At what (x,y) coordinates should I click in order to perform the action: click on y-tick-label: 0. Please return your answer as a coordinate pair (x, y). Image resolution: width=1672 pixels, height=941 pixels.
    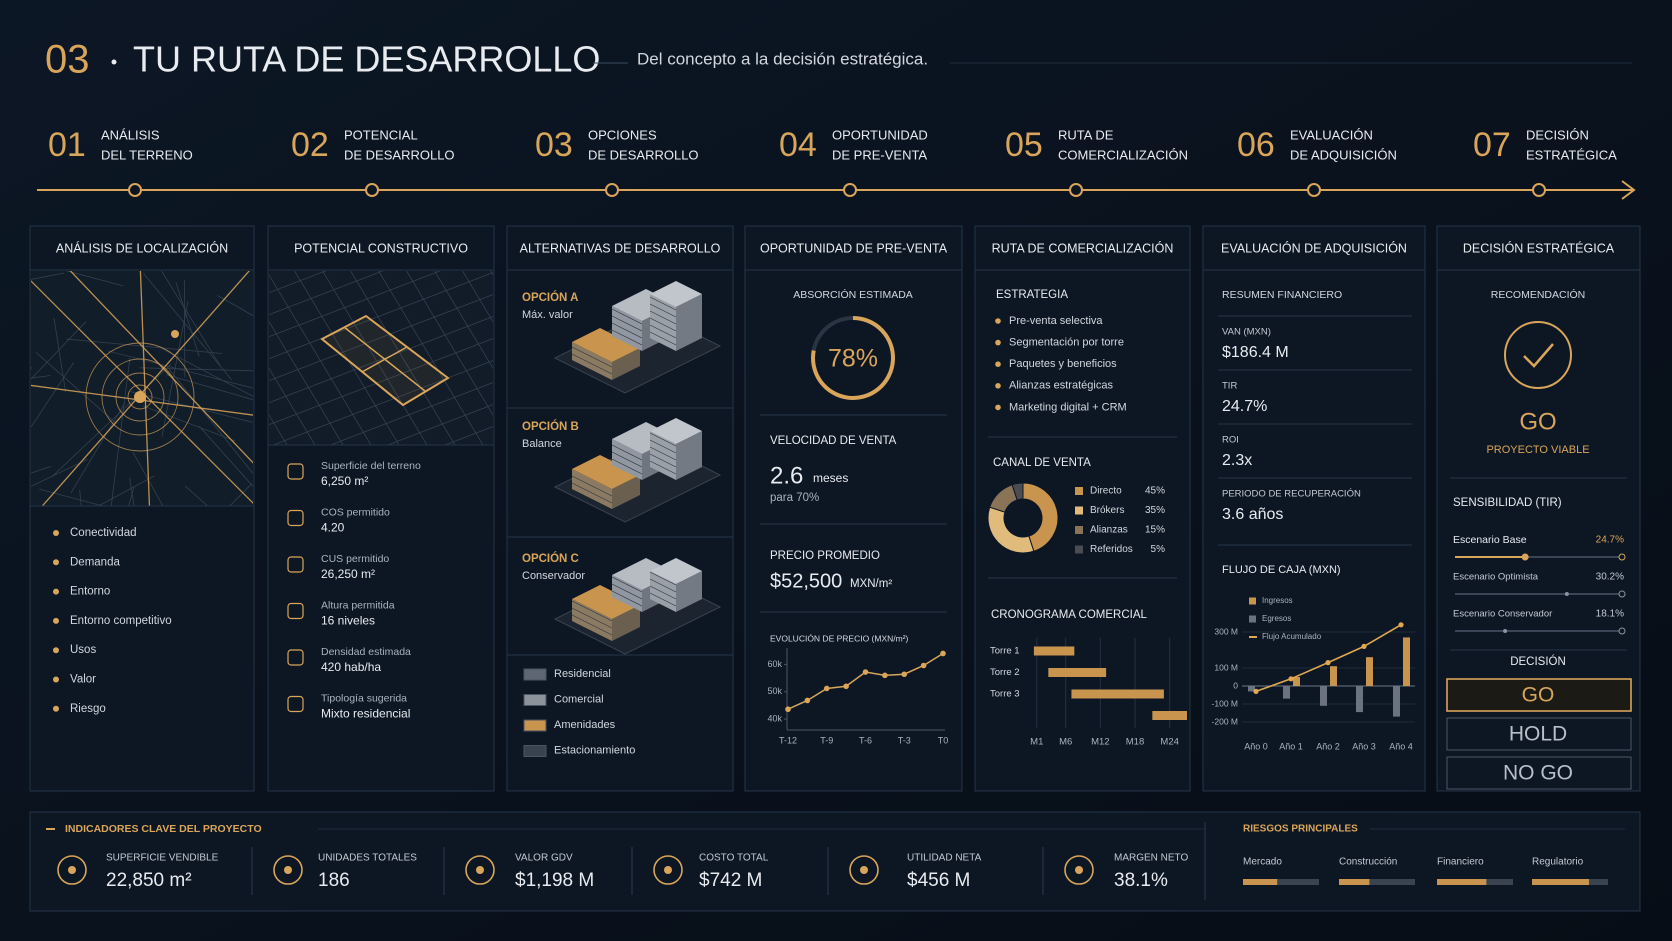
    Looking at the image, I should click on (1235, 685).